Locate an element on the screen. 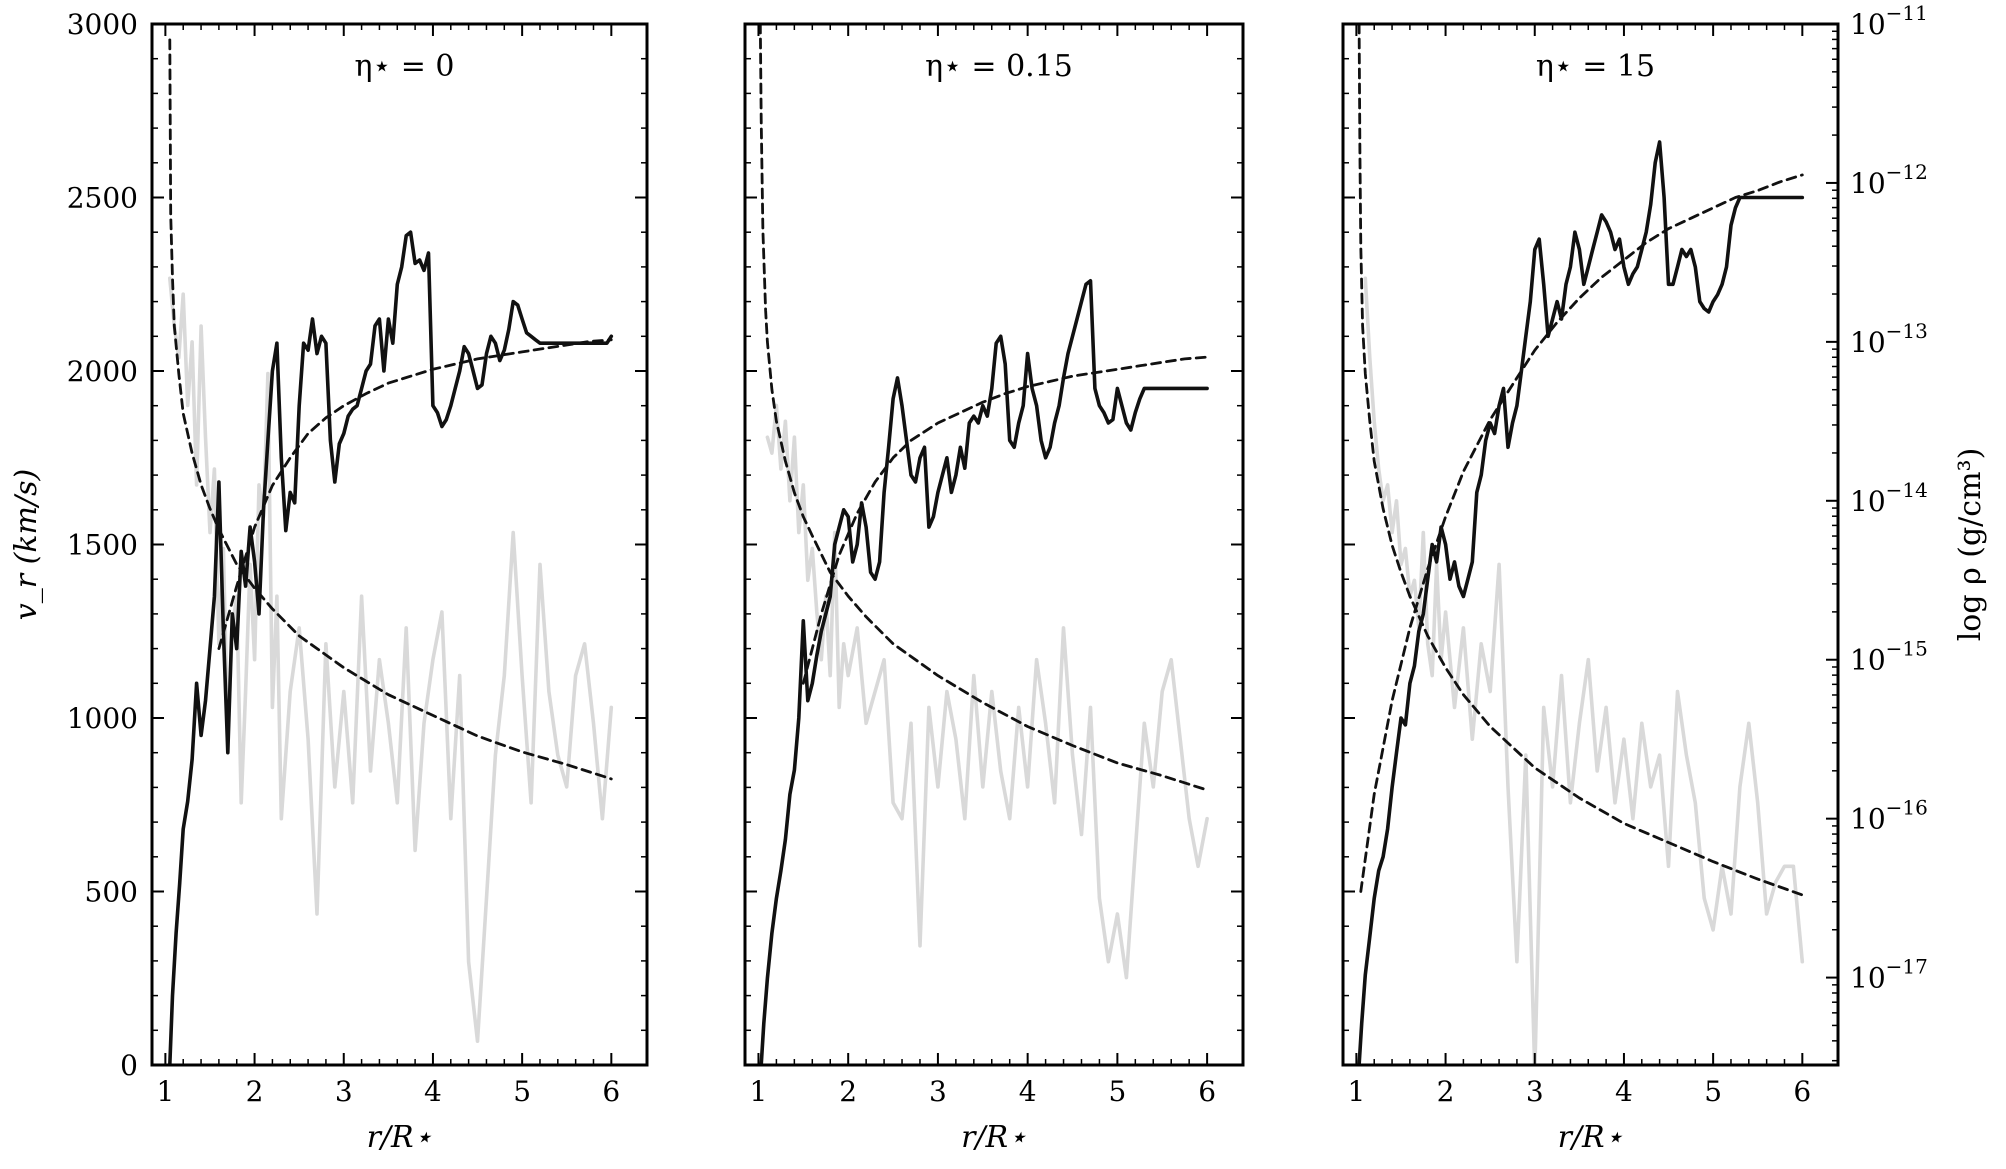  y-axis-label: v_r (km/s) is located at coordinates (26, 544).